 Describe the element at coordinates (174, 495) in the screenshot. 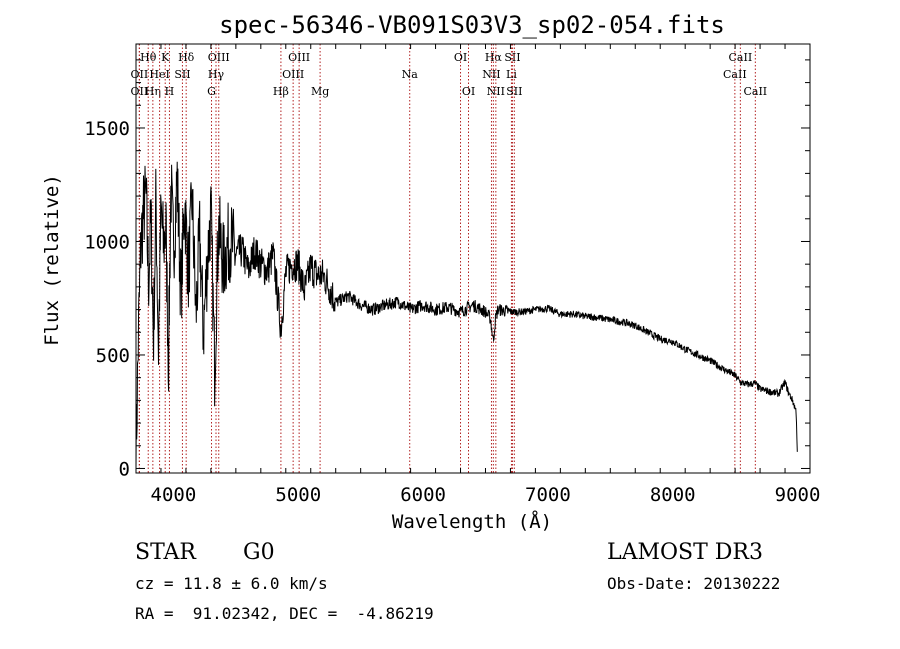

I see `x-tick-label-4000: 4000` at that location.